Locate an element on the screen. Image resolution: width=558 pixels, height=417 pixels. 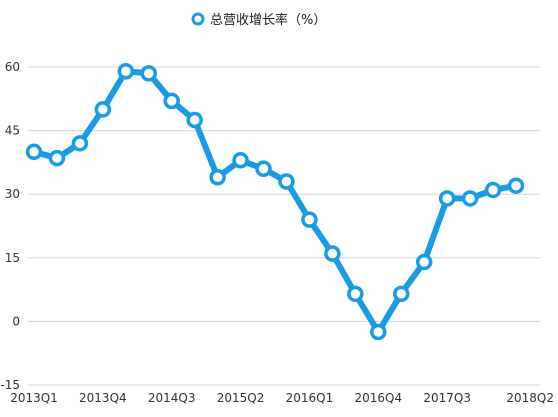
x-tick-label: 2016Q4 is located at coordinates (378, 398).